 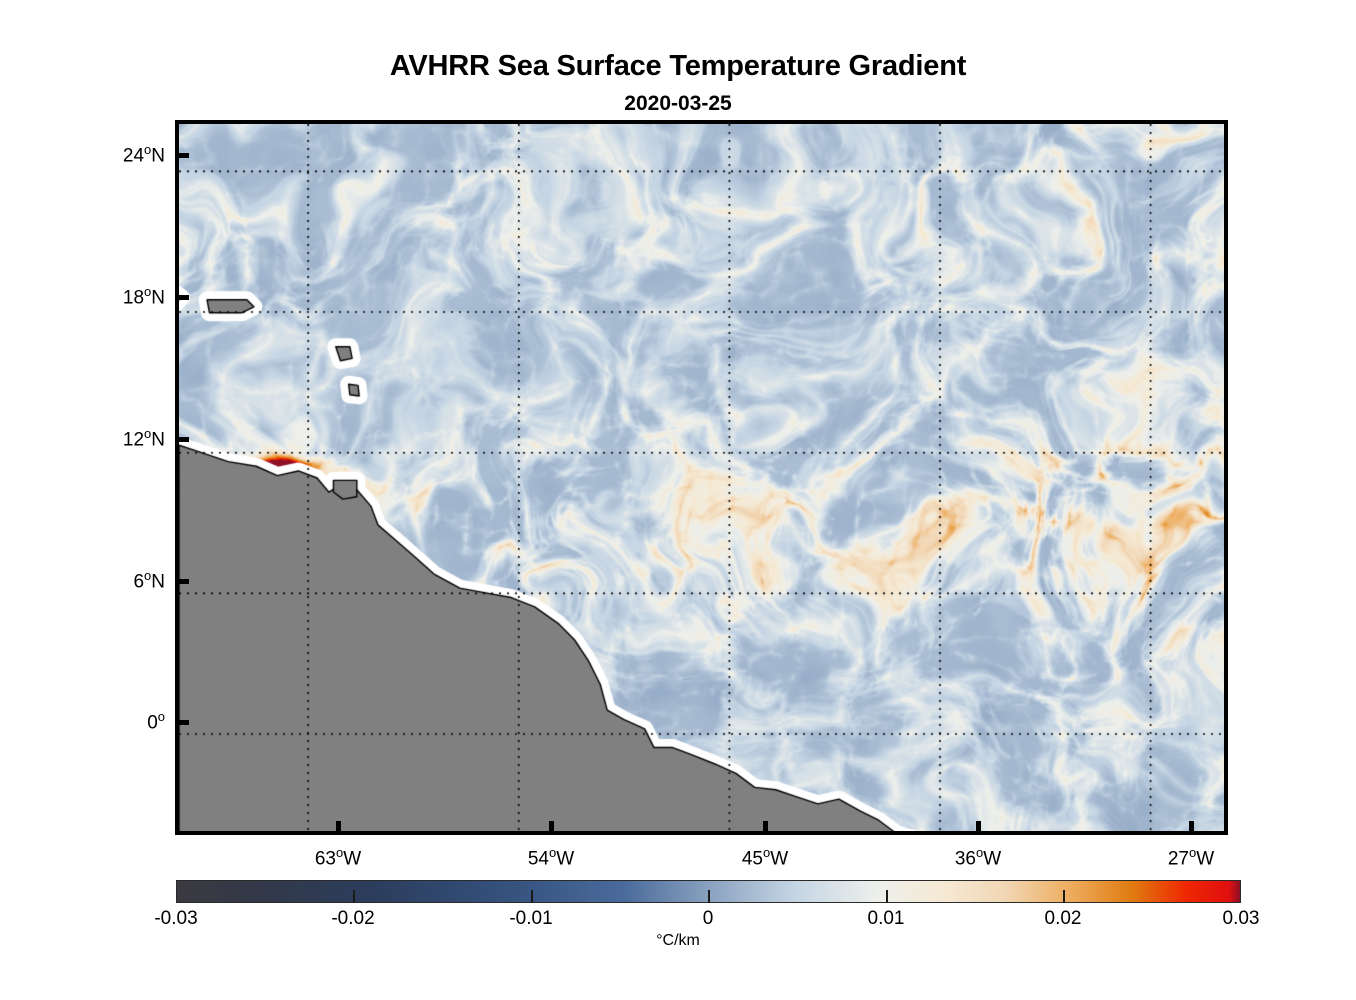 I want to click on x-tick-label: 36oW, so click(x=978, y=857).